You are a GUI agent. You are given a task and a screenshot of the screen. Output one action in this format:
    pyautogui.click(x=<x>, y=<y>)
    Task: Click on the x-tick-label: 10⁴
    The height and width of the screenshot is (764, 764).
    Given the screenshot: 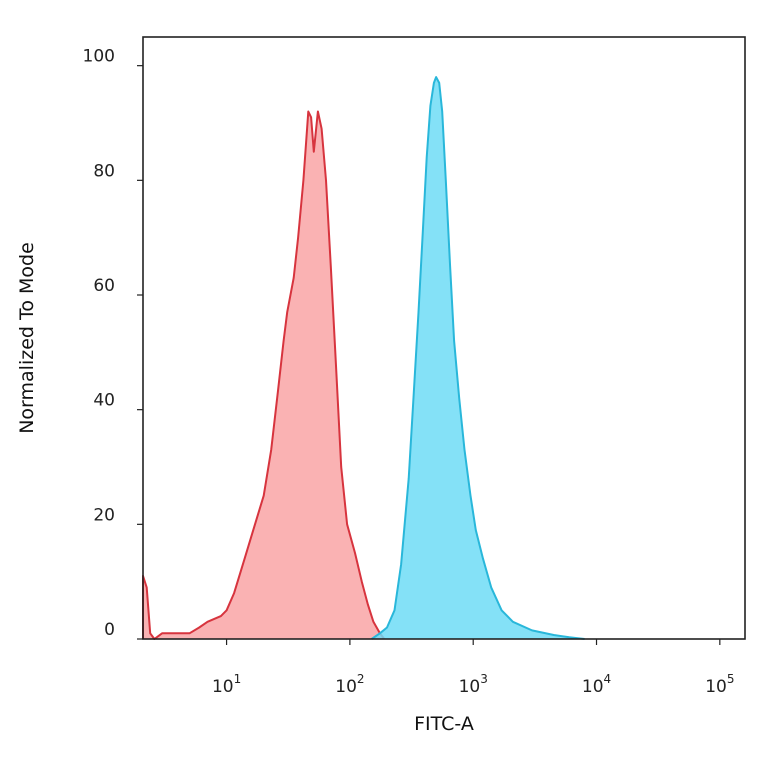 What is the action you would take?
    pyautogui.click(x=596, y=684)
    